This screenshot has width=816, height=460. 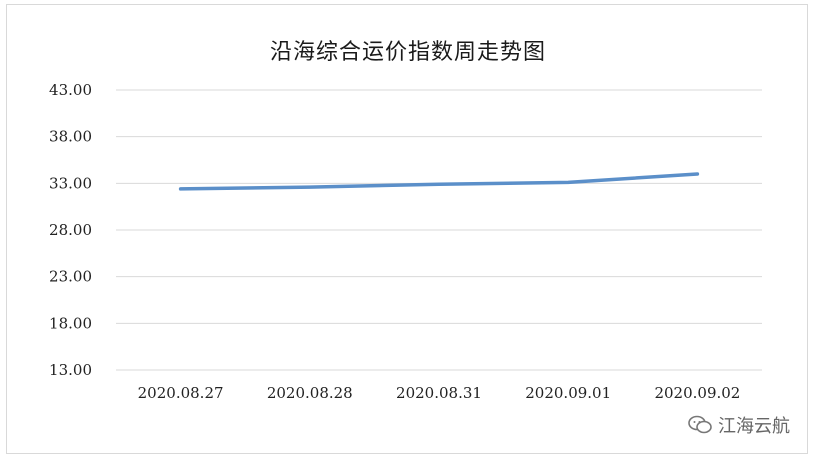 I want to click on wechat-icon, so click(x=700, y=424).